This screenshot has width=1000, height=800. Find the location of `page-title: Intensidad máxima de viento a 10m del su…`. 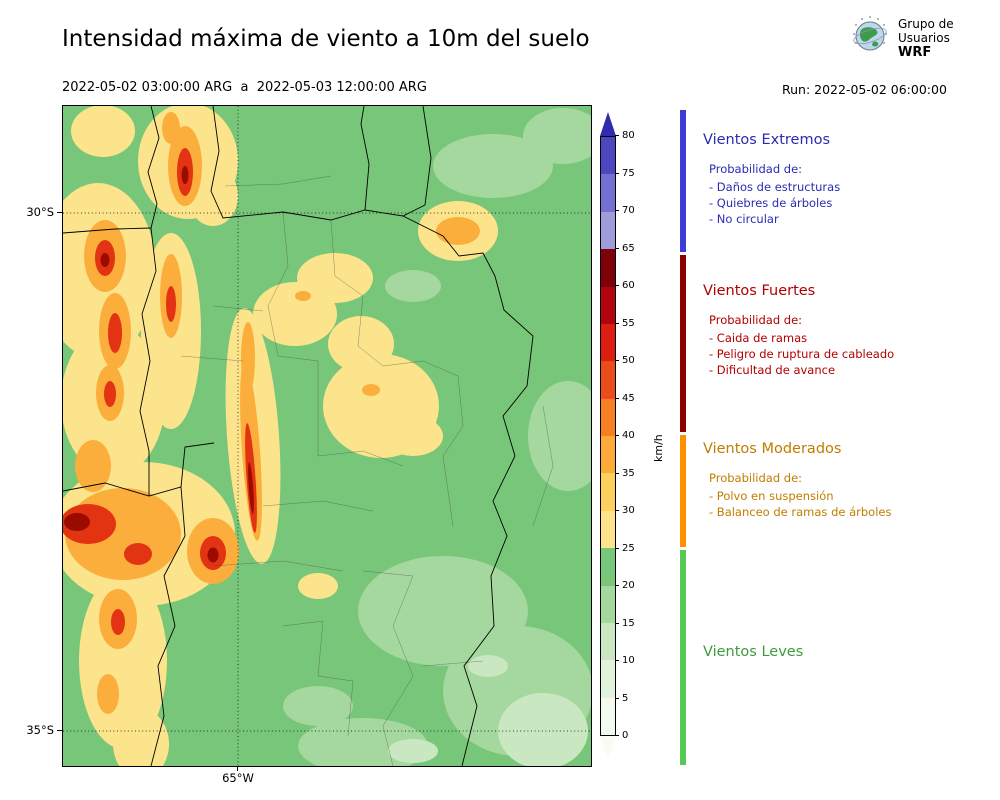

page-title: Intensidad máxima de viento a 10m del su… is located at coordinates (326, 39).